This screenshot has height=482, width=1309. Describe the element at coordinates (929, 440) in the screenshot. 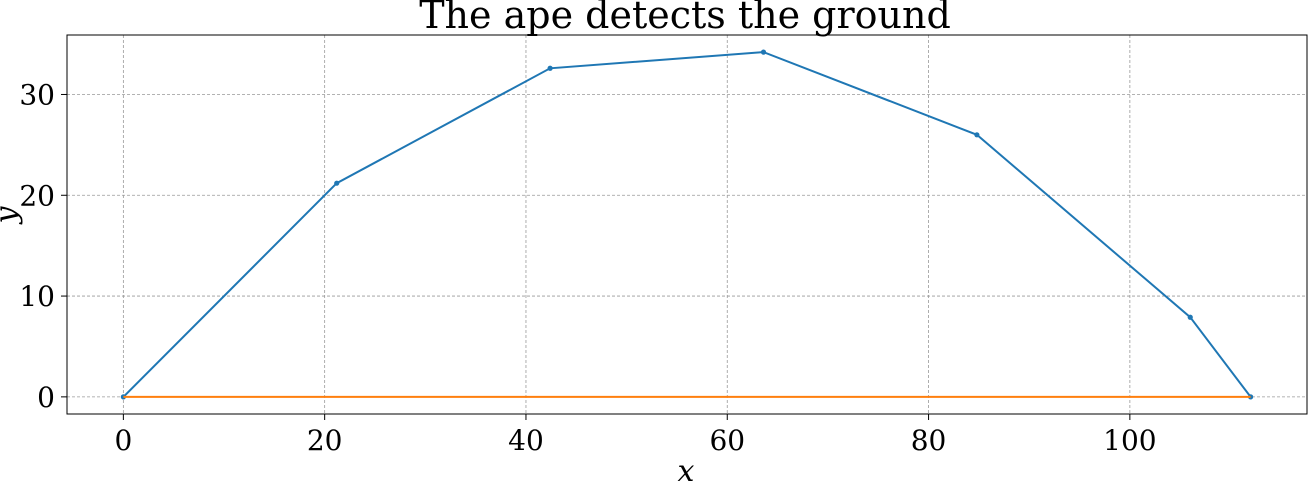

I see `x-tick-label: 80` at that location.